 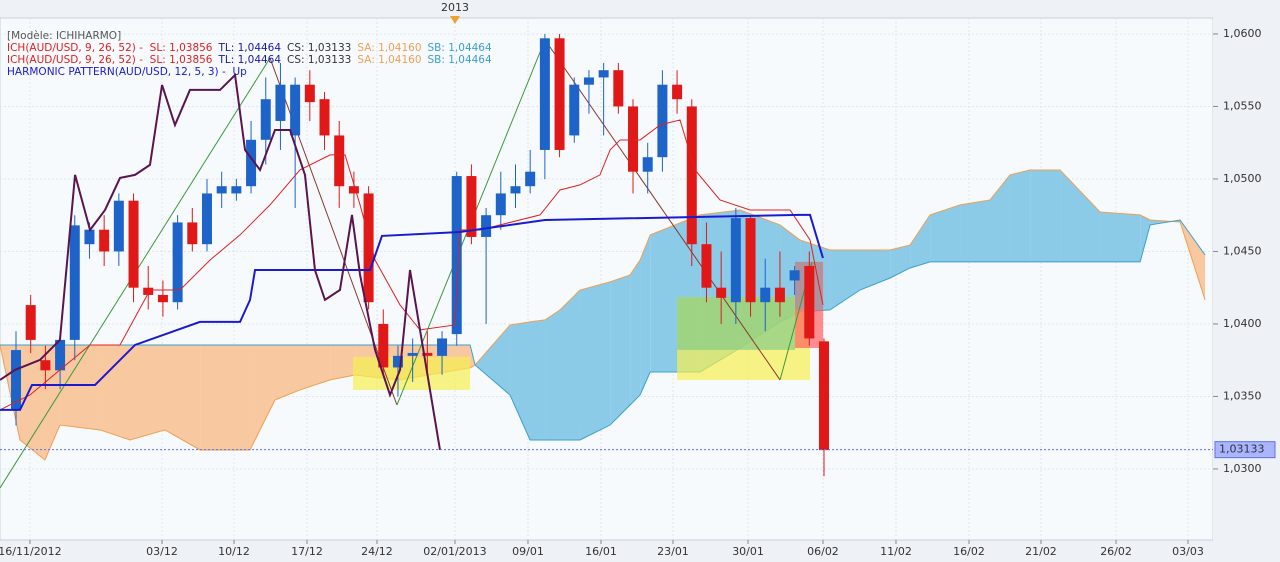 I want to click on year-marker, so click(x=454, y=20).